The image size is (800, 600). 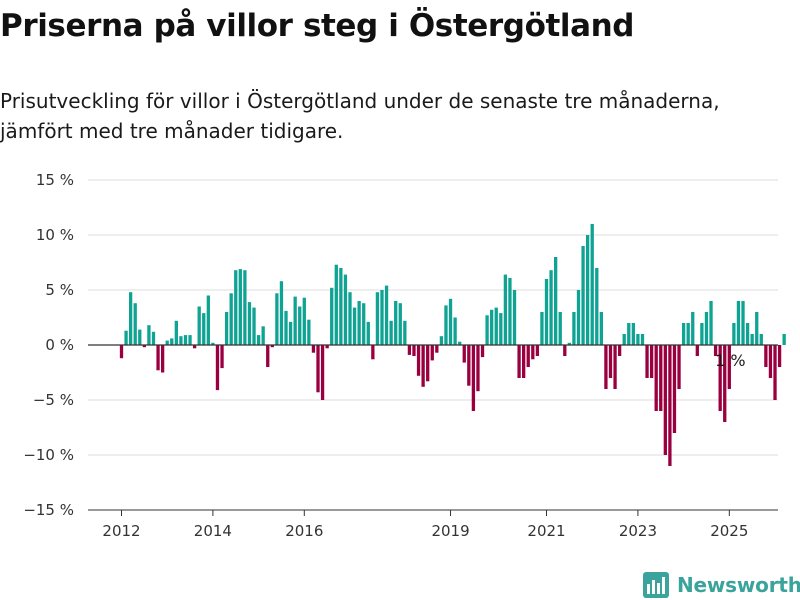 I want to click on y-tick-label: −10 %, so click(x=48, y=455).